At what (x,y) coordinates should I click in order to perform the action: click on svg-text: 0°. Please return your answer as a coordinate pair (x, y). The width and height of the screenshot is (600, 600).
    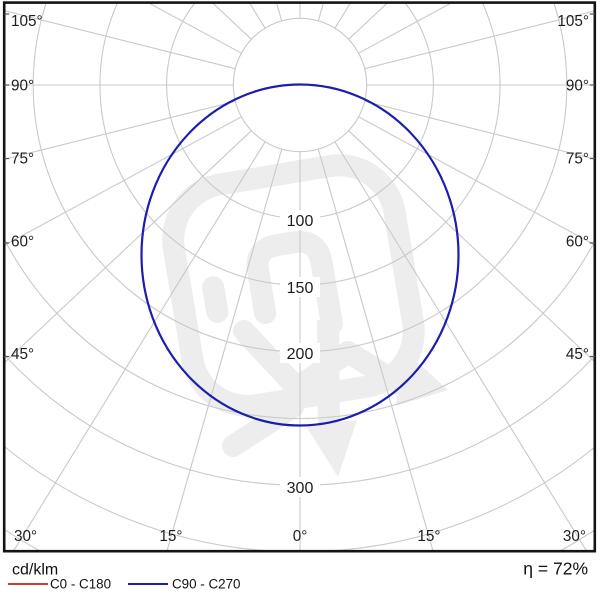
    Looking at the image, I should click on (300, 536).